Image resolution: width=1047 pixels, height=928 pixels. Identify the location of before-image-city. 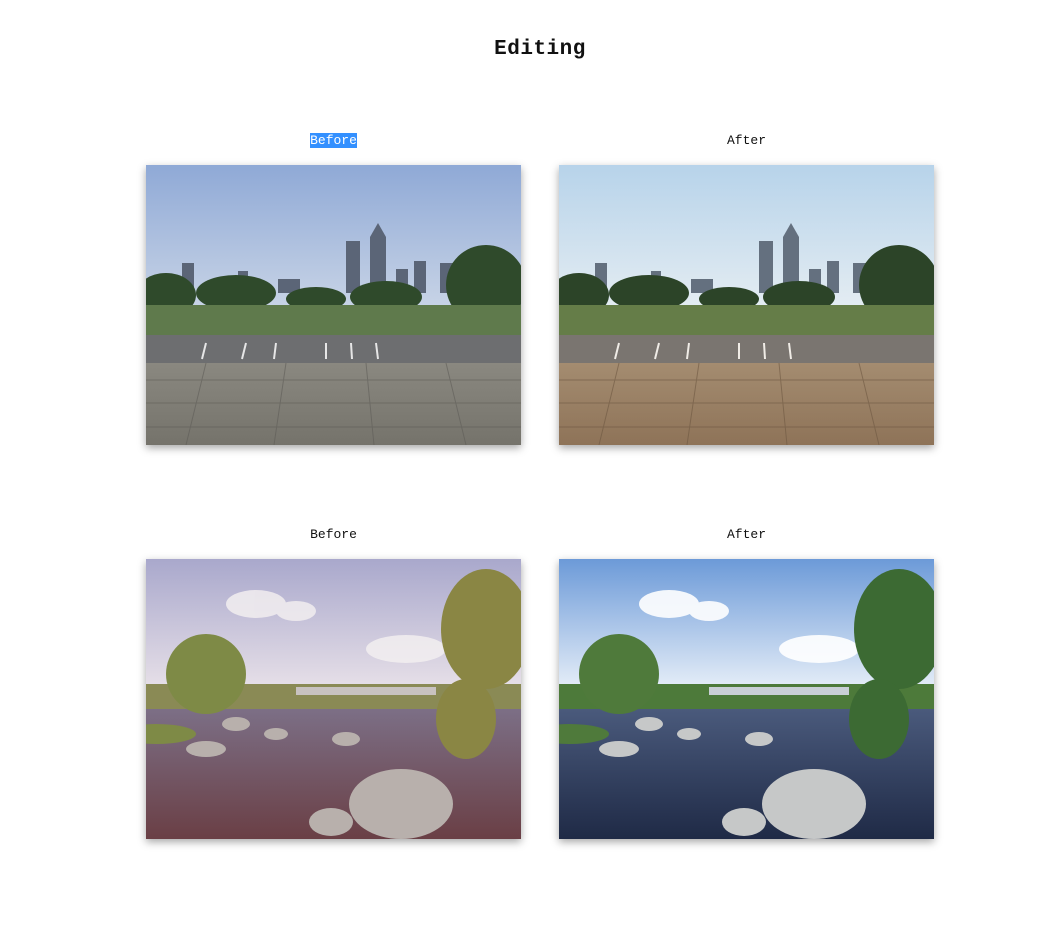
(333, 305).